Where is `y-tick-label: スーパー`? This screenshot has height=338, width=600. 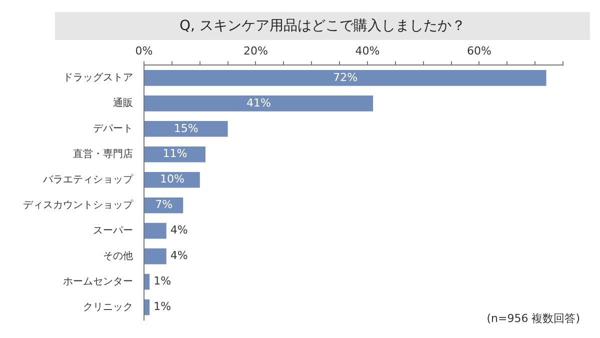
y-tick-label: スーパー is located at coordinates (113, 230).